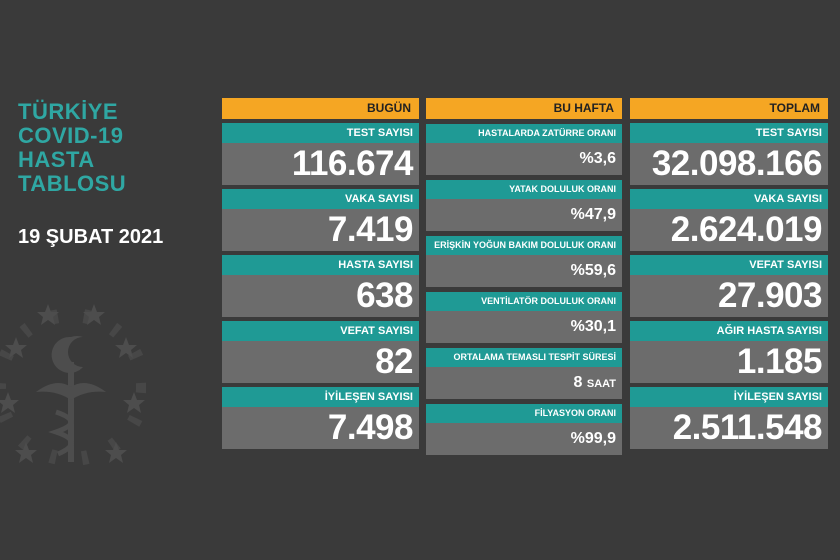 This screenshot has height=560, width=840. I want to click on card-value: 7.498, so click(320, 428).